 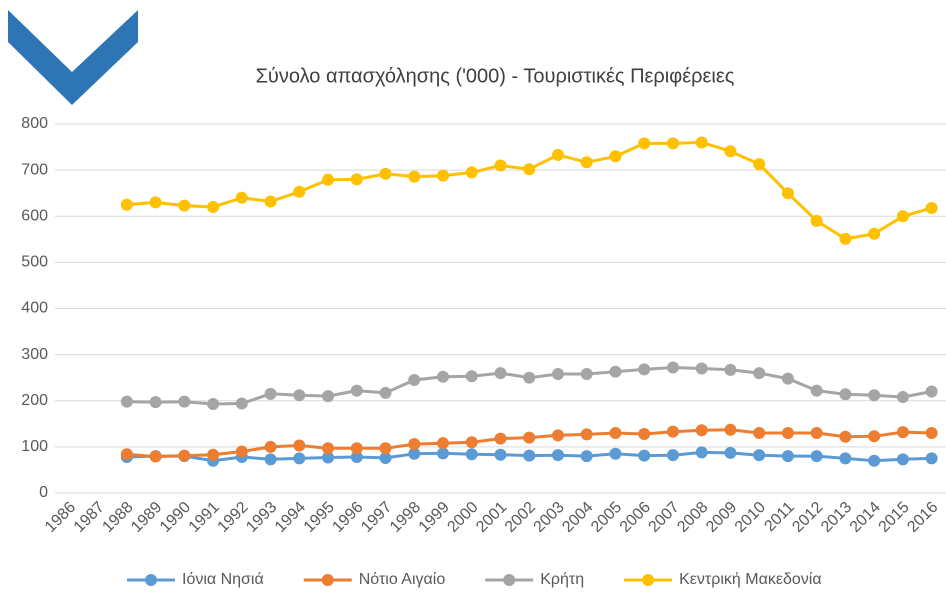 What do you see at coordinates (520, 517) in the screenshot?
I see `x-tick-label: 2002` at bounding box center [520, 517].